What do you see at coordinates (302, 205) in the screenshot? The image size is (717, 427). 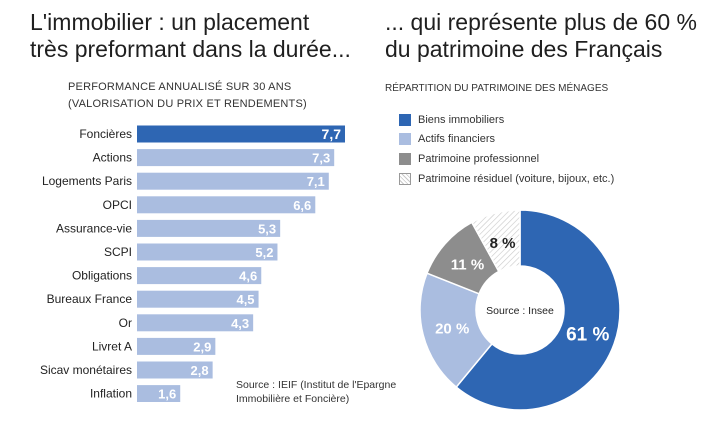 I see `bar-value-label: 6,6` at bounding box center [302, 205].